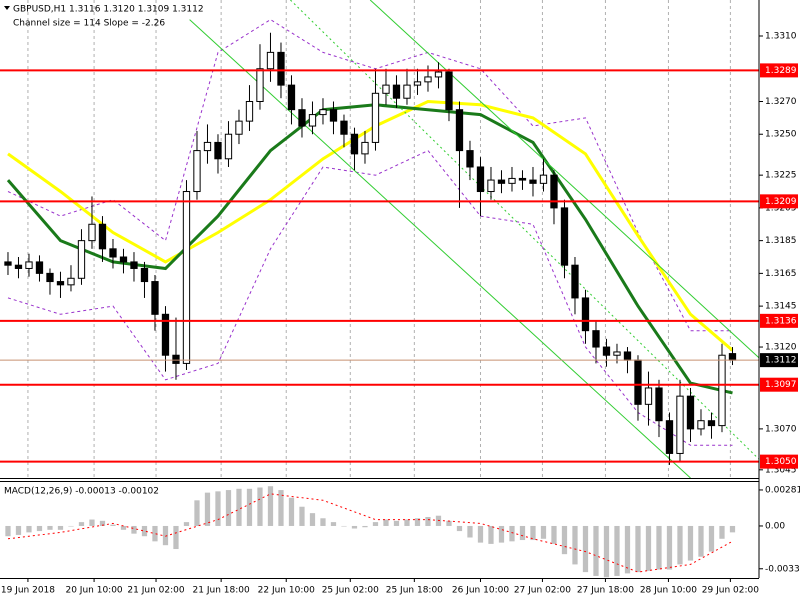  I want to click on x-tick-label: 28 Jun 10:00, so click(668, 591).